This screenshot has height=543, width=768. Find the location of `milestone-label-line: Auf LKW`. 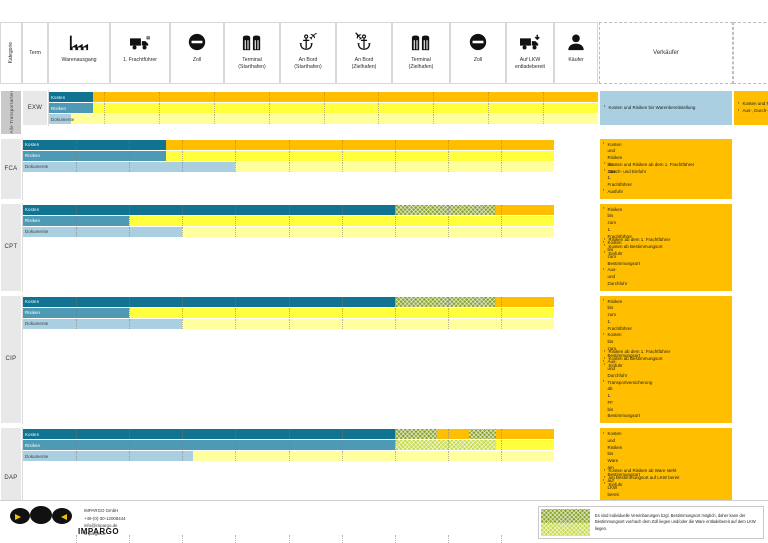

milestone-label-line: Auf LKW is located at coordinates (530, 60).